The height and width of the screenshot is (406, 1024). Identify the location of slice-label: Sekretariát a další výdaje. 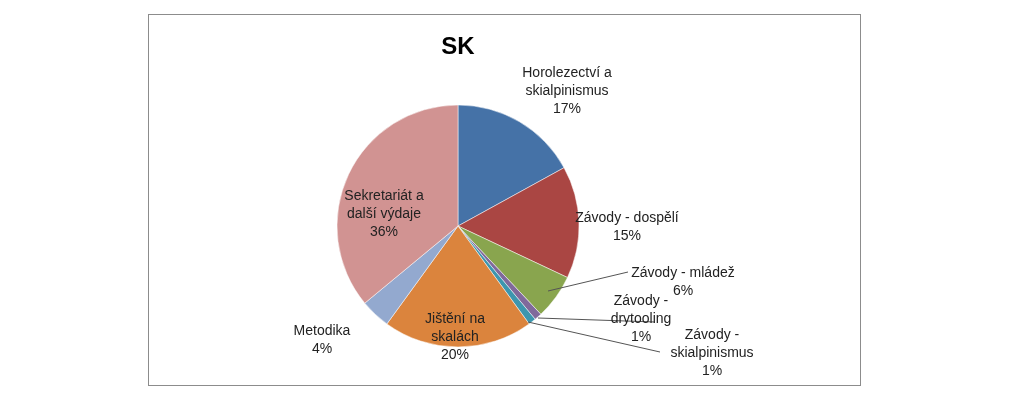
(384, 204).